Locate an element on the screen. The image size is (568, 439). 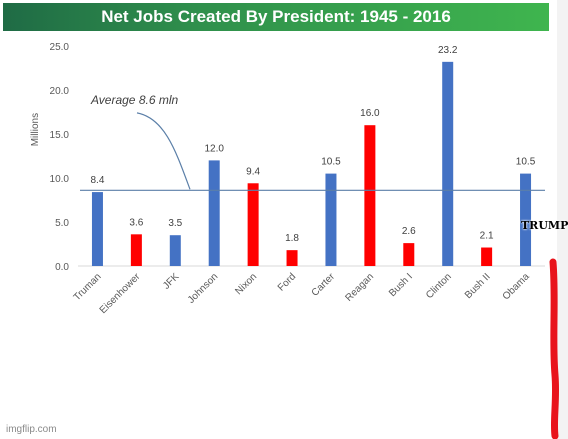
bar-obama is located at coordinates (526, 219).